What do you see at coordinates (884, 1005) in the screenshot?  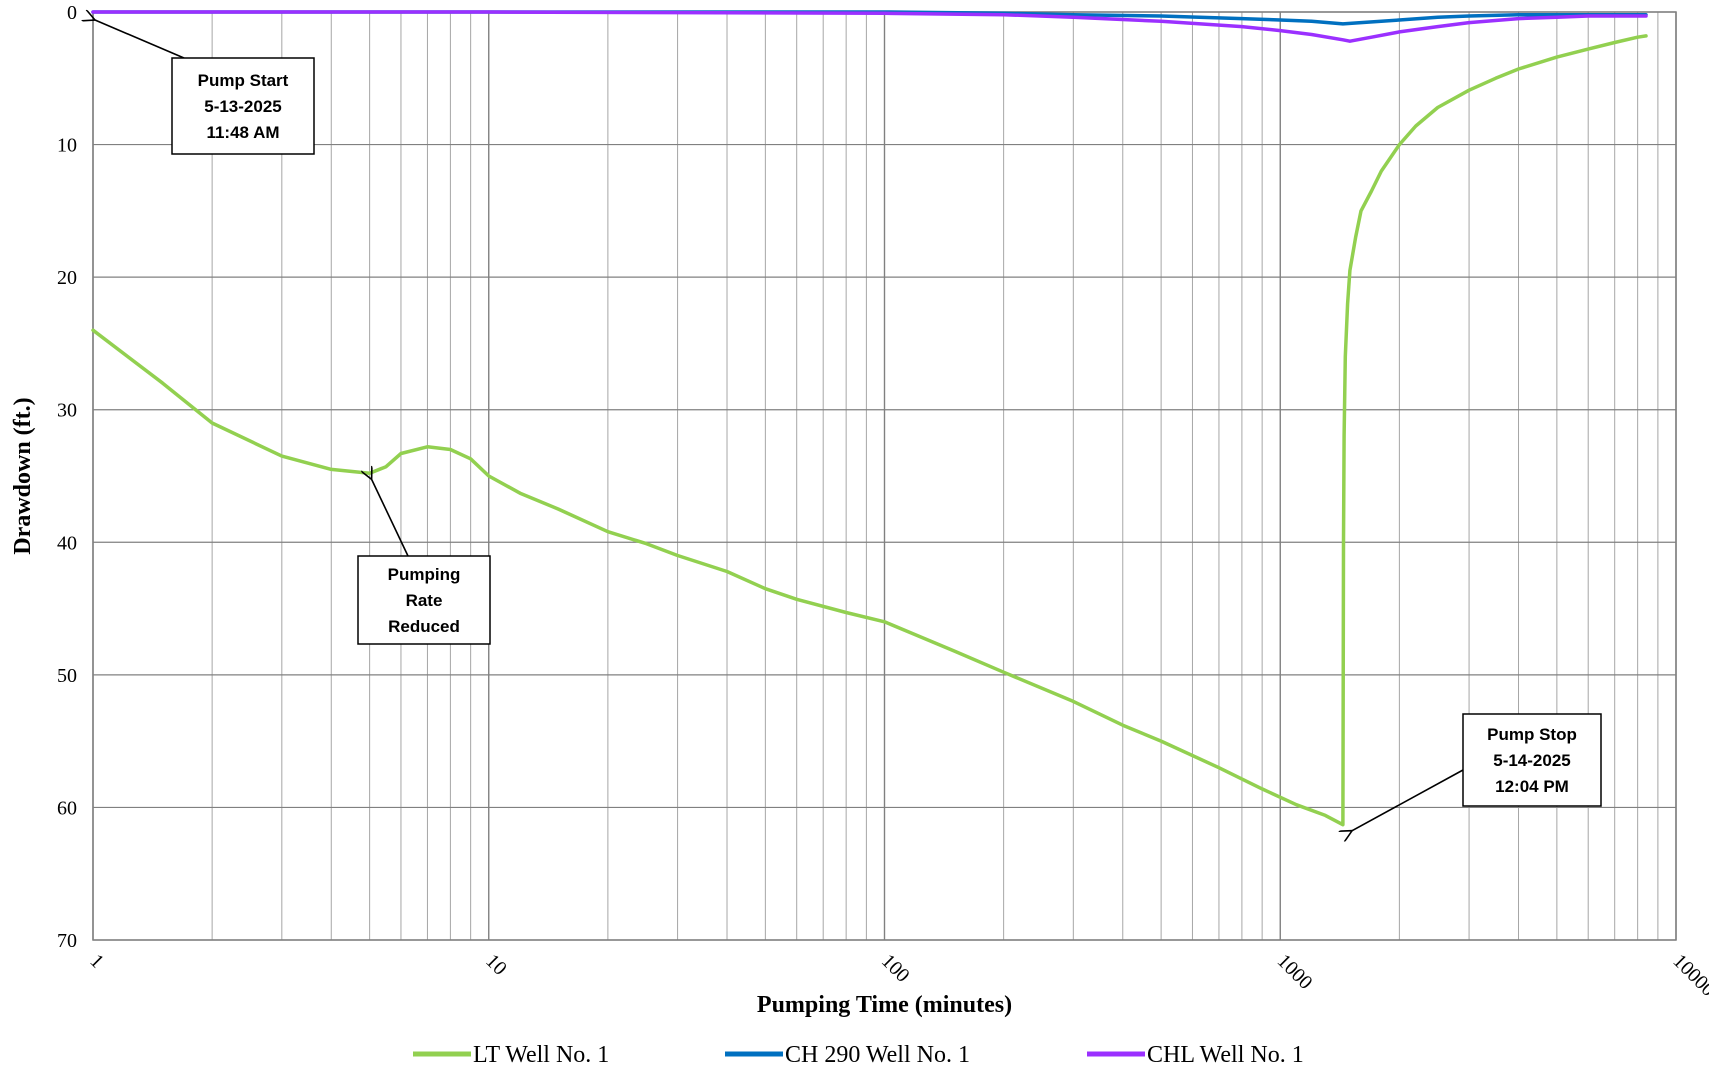 I see `x-axis-title: Pumping Time (minutes)` at bounding box center [884, 1005].